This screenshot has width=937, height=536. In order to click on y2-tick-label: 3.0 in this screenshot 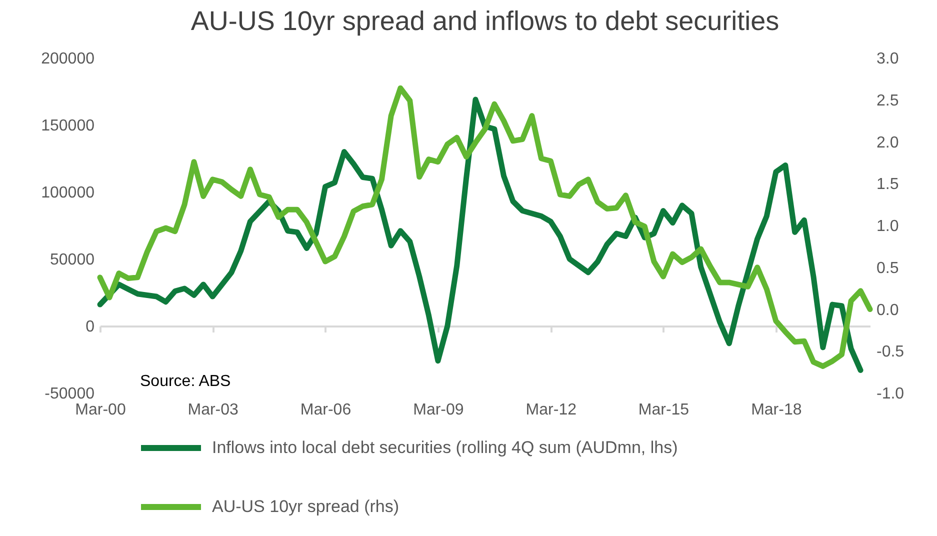, I will do `click(887, 59)`.